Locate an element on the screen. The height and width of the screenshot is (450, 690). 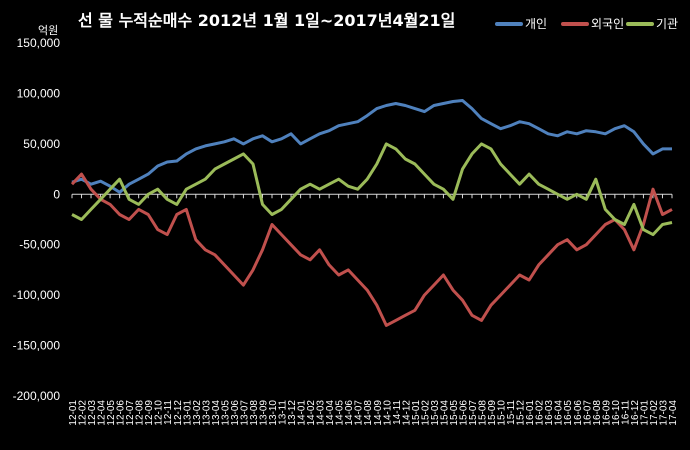
x-tick-label: 12-02 is located at coordinates (83, 413).